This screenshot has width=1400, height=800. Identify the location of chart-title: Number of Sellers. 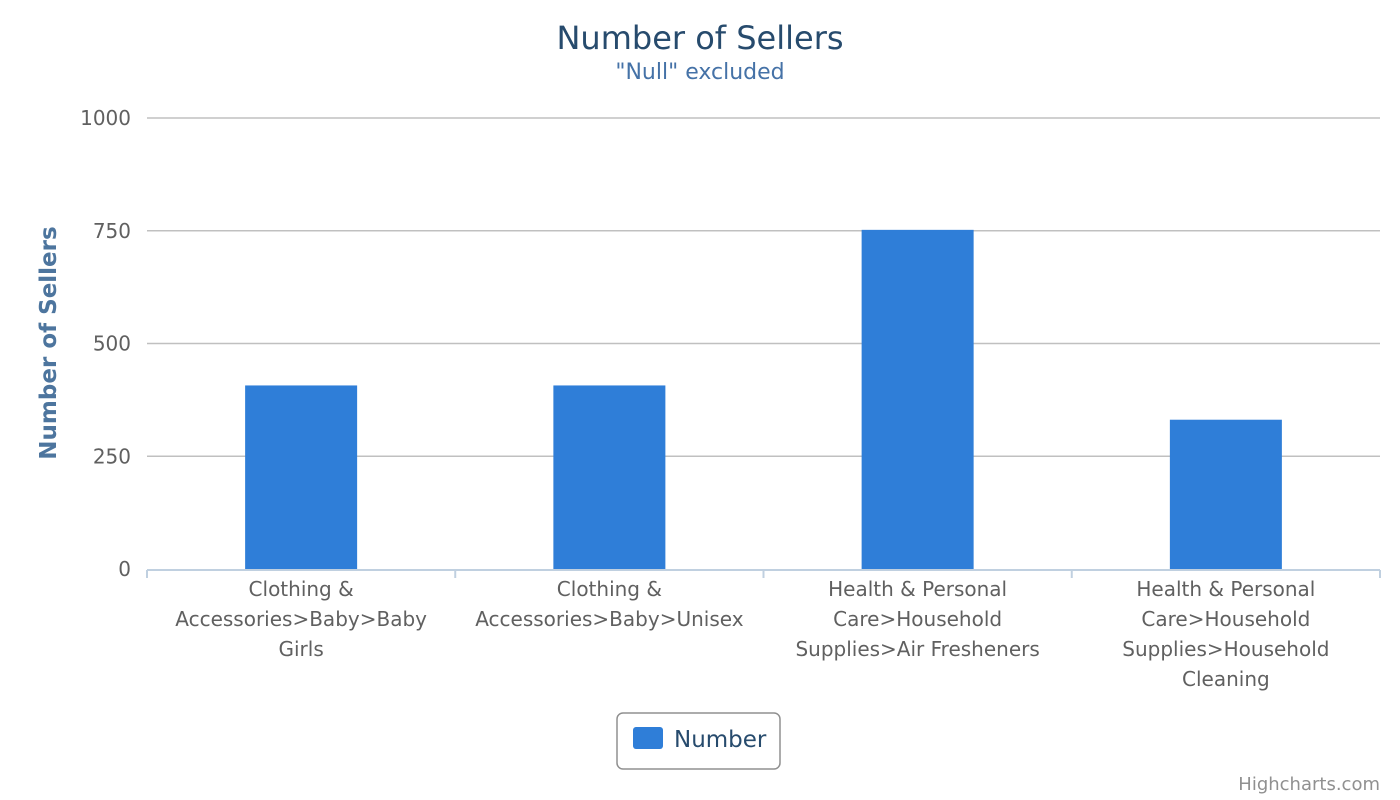
(699, 38).